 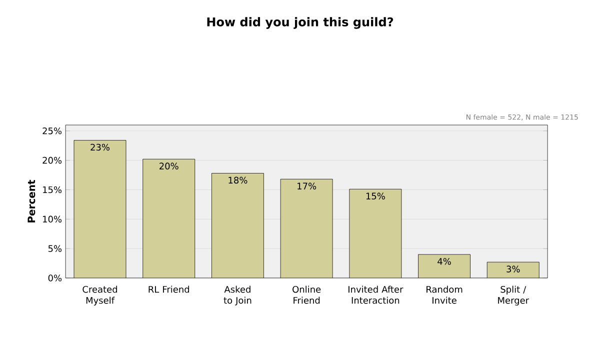 What do you see at coordinates (306, 295) in the screenshot?
I see `x-tick-label: Online Friend` at bounding box center [306, 295].